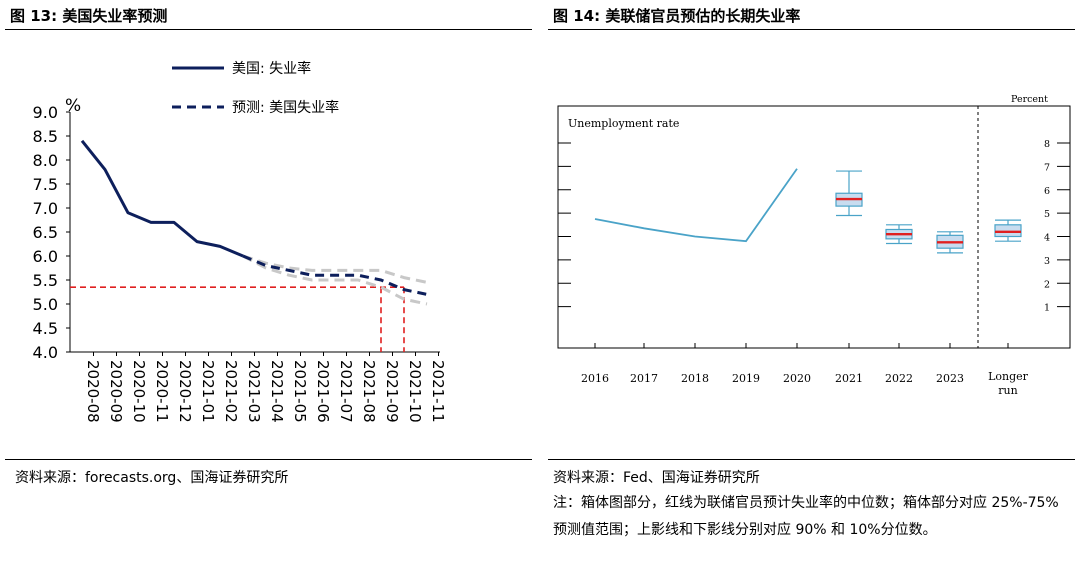 This screenshot has height=588, width=1080. Describe the element at coordinates (1047, 214) in the screenshot. I see `y-tick-label: 5` at that location.